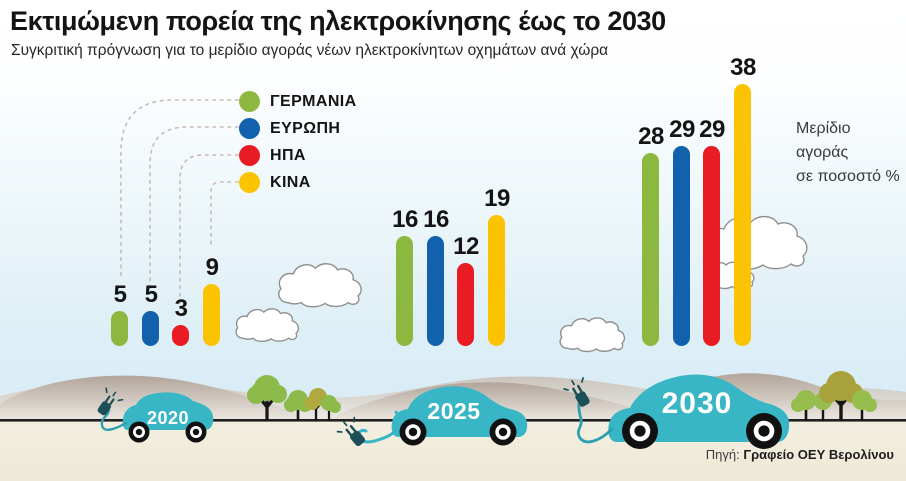 The image size is (906, 481). I want to click on bar-2030-ΗΠΑ, so click(711, 246).